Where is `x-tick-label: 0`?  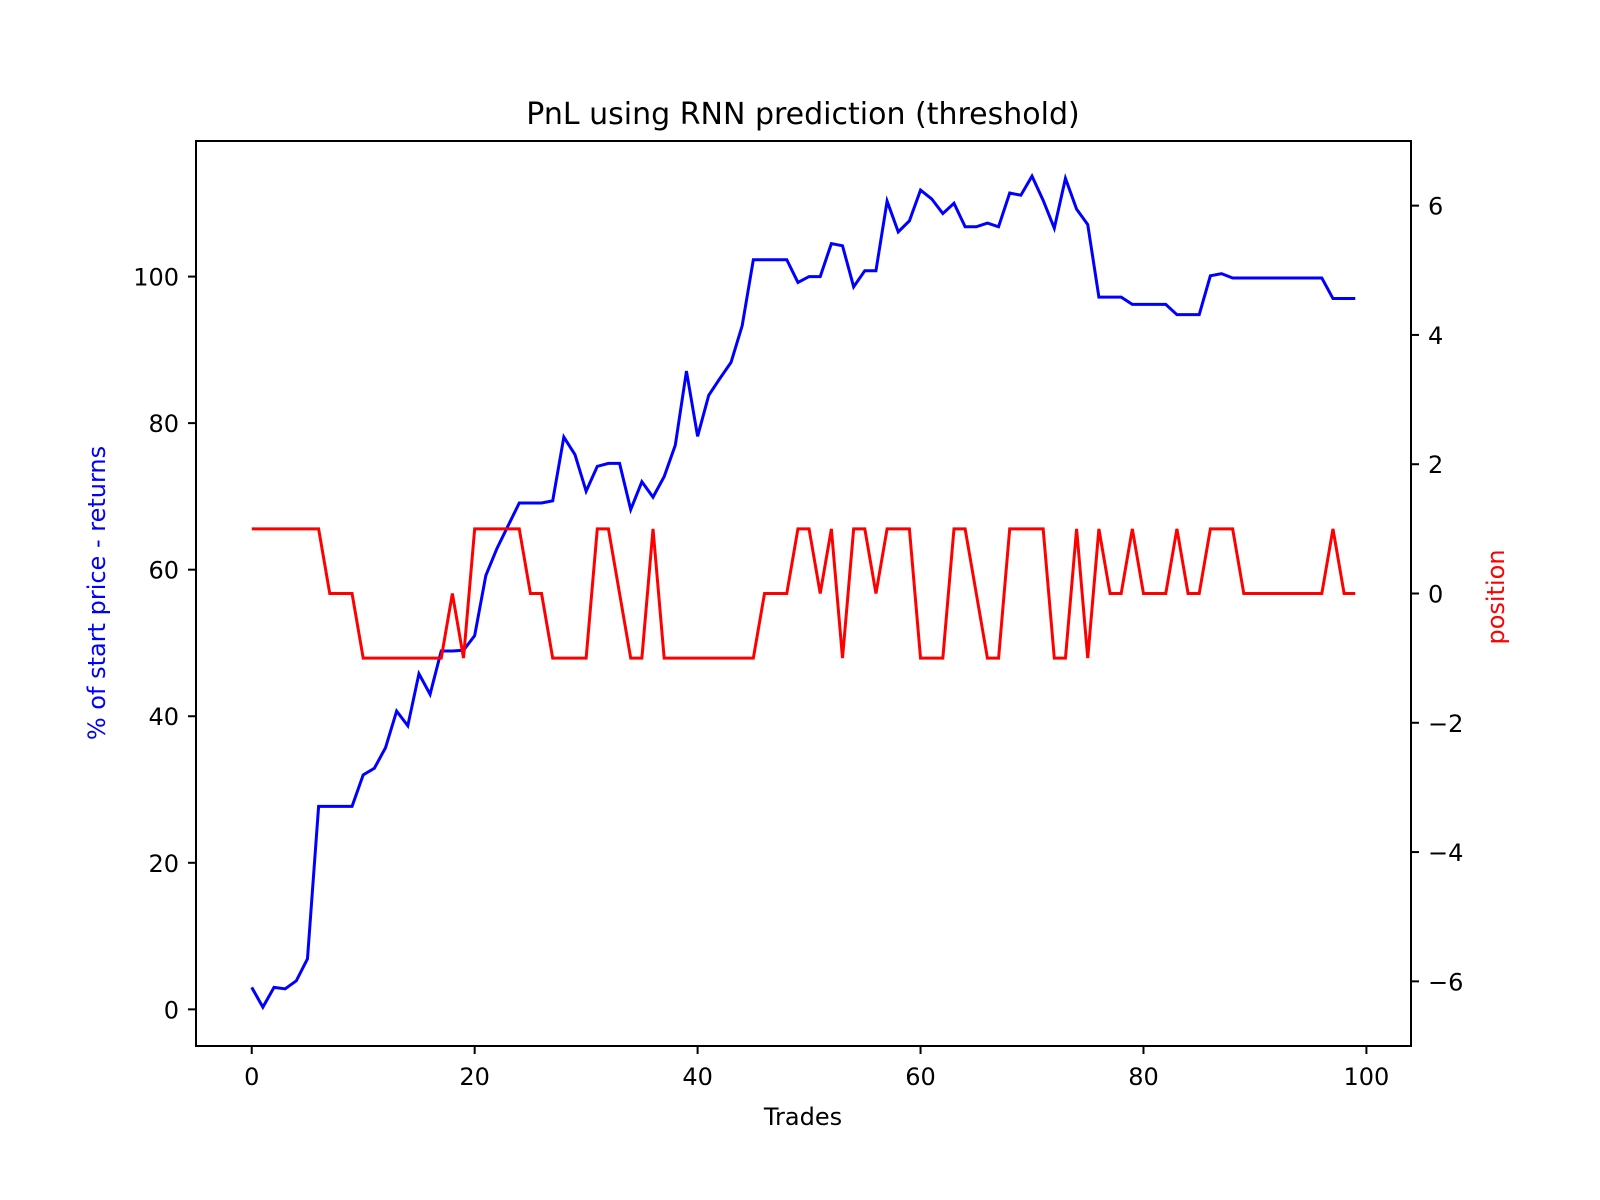
x-tick-label: 0 is located at coordinates (251, 1077).